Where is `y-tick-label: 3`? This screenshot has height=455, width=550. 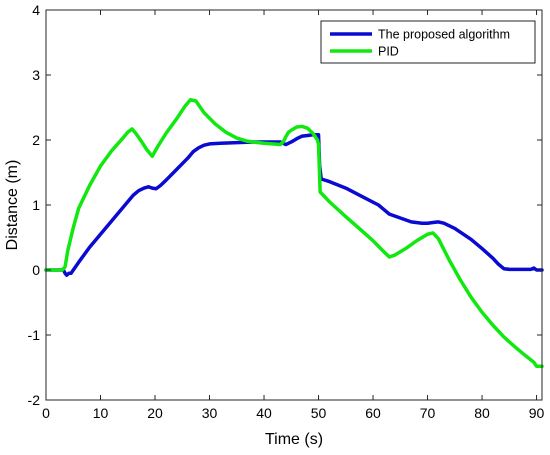
y-tick-label: 3 is located at coordinates (36, 75).